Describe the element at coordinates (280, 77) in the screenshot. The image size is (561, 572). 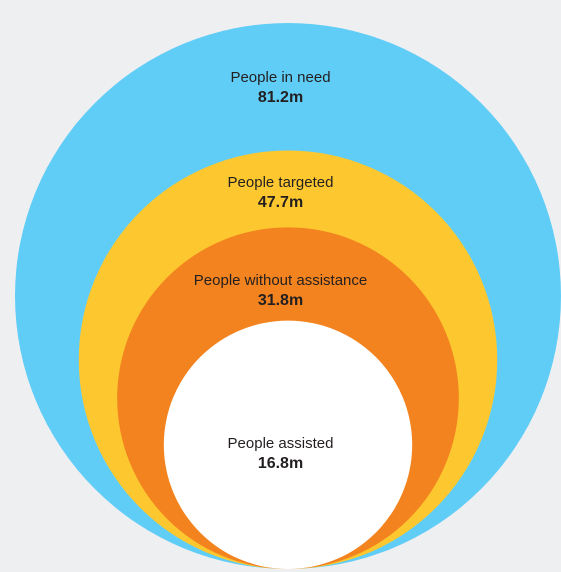
I see `people-in-need-name: People in need` at that location.